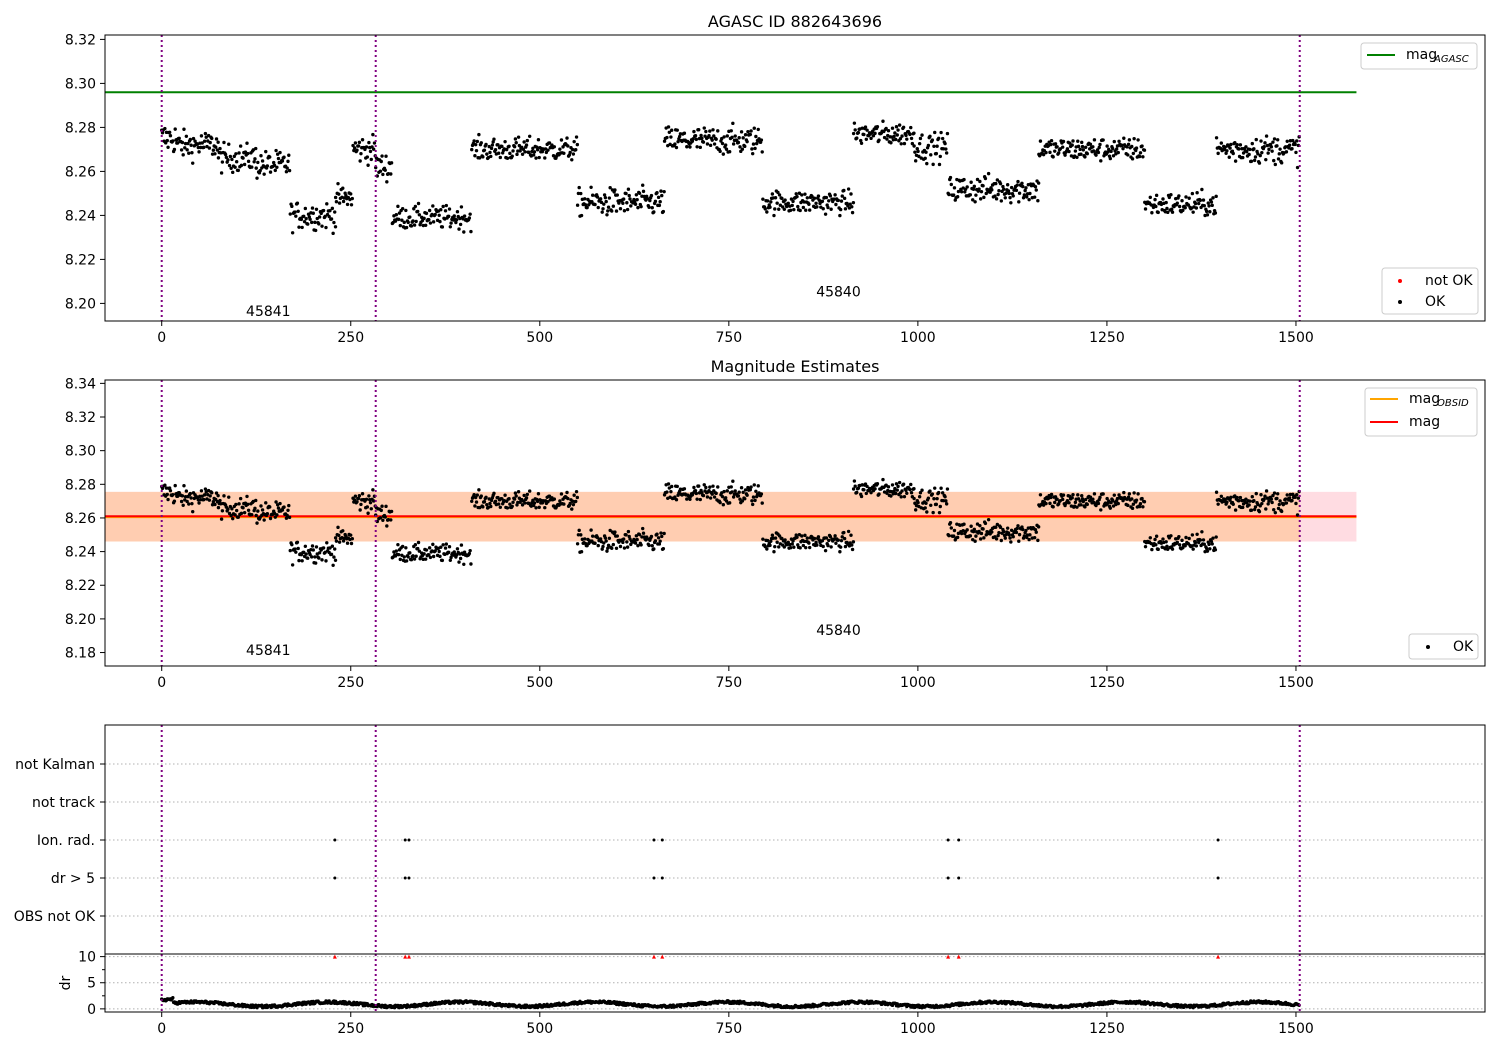 This screenshot has height=1050, width=1500. I want to click on y-tick-label: 8.24, so click(80, 553).